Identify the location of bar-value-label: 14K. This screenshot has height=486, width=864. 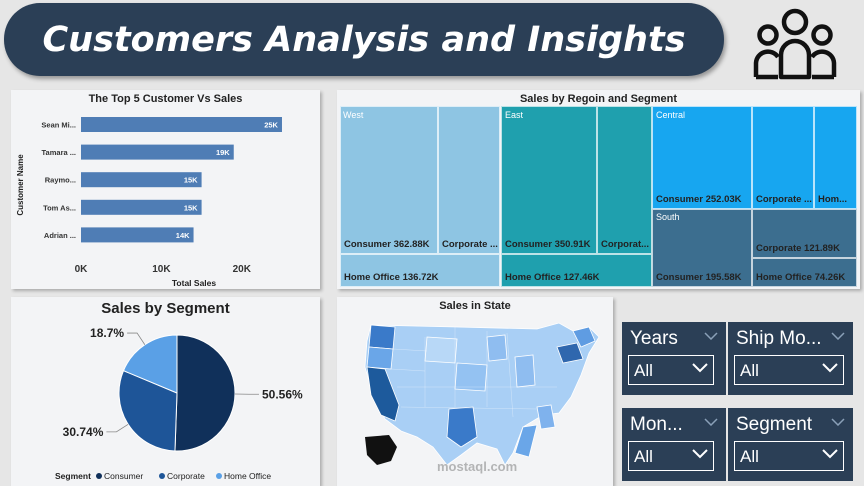
(183, 235).